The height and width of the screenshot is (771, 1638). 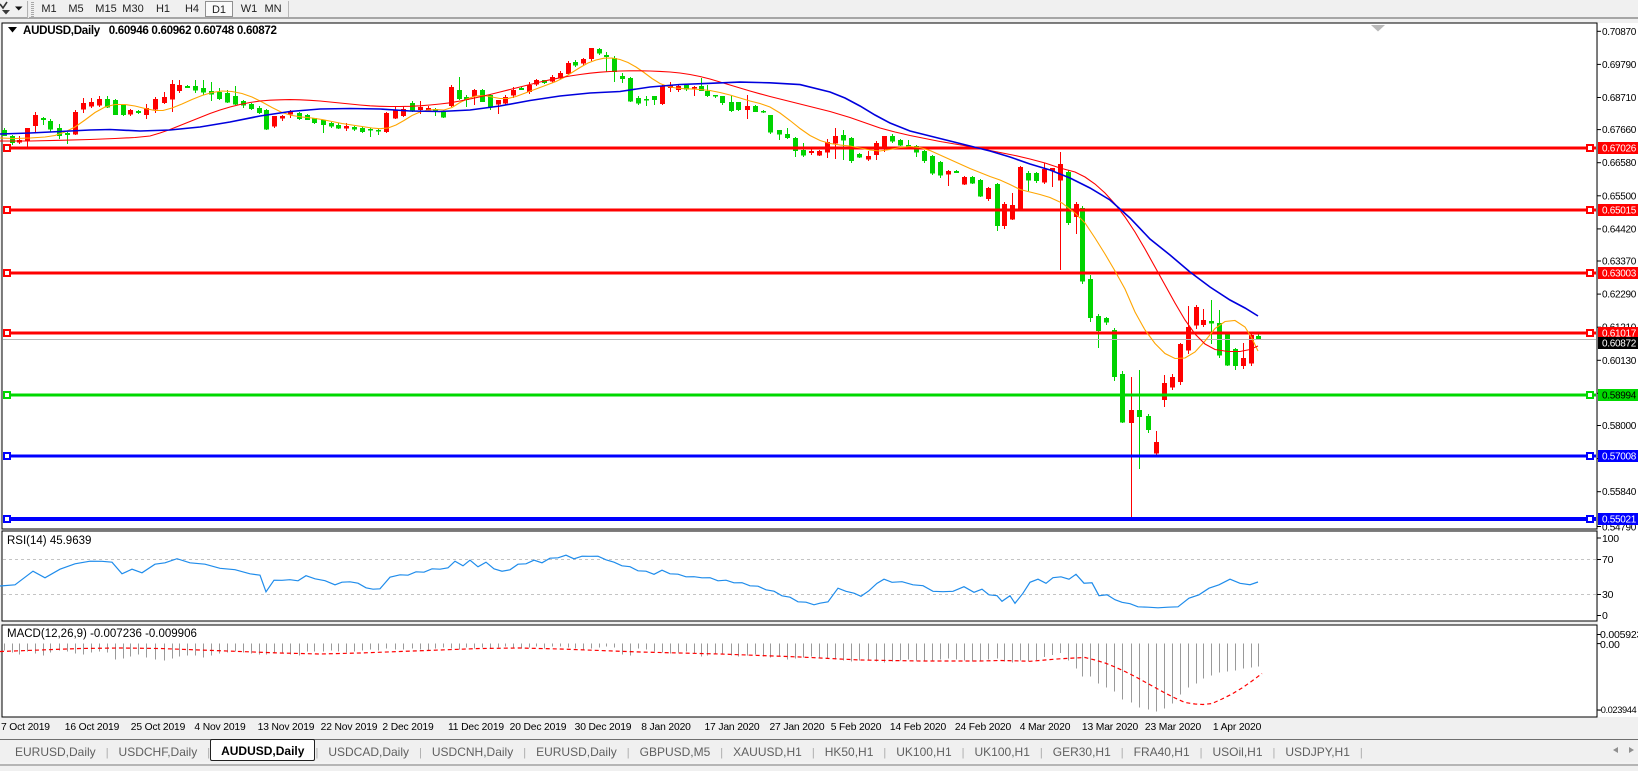 I want to click on svg-text: 0.005923, so click(x=1619, y=635).